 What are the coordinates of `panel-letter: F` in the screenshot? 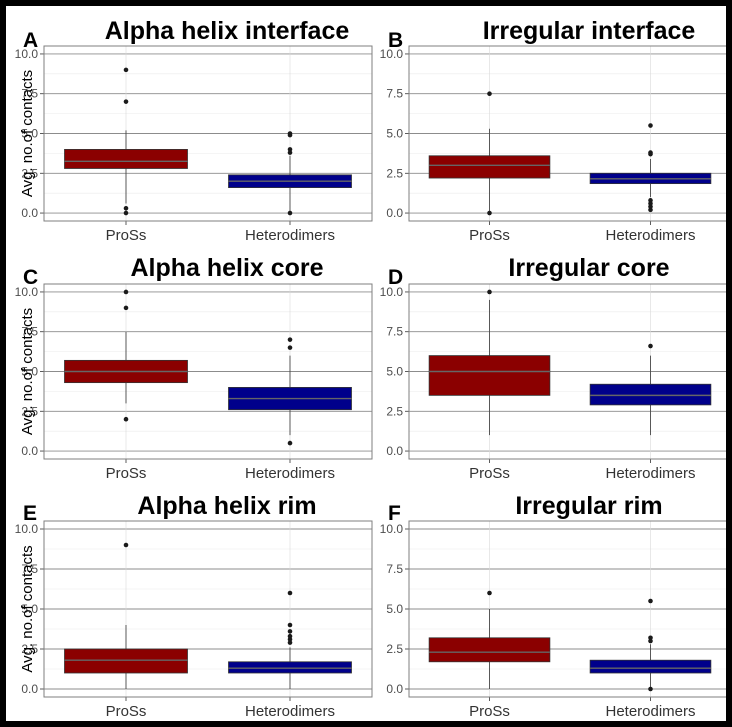 It's located at (394, 513).